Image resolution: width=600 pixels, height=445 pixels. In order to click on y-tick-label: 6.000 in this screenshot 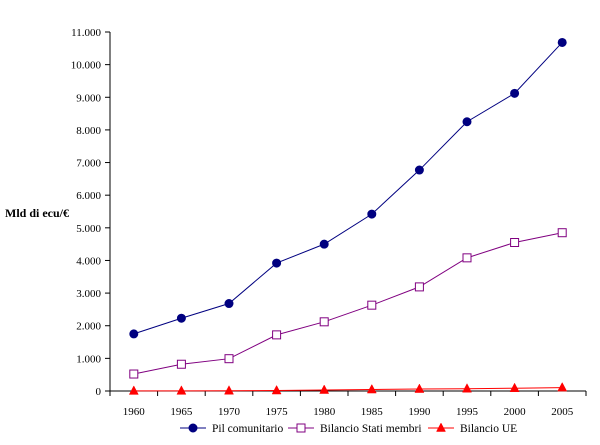, I will do `click(88, 196)`.